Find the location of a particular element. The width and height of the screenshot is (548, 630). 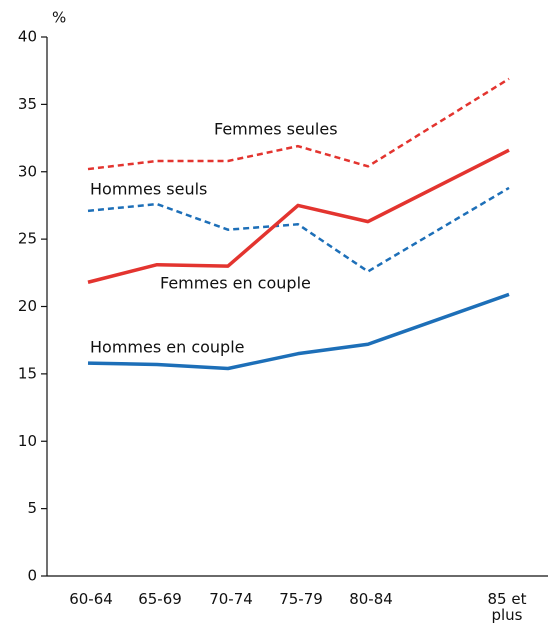

y-tick-label: 10 is located at coordinates (27, 441).